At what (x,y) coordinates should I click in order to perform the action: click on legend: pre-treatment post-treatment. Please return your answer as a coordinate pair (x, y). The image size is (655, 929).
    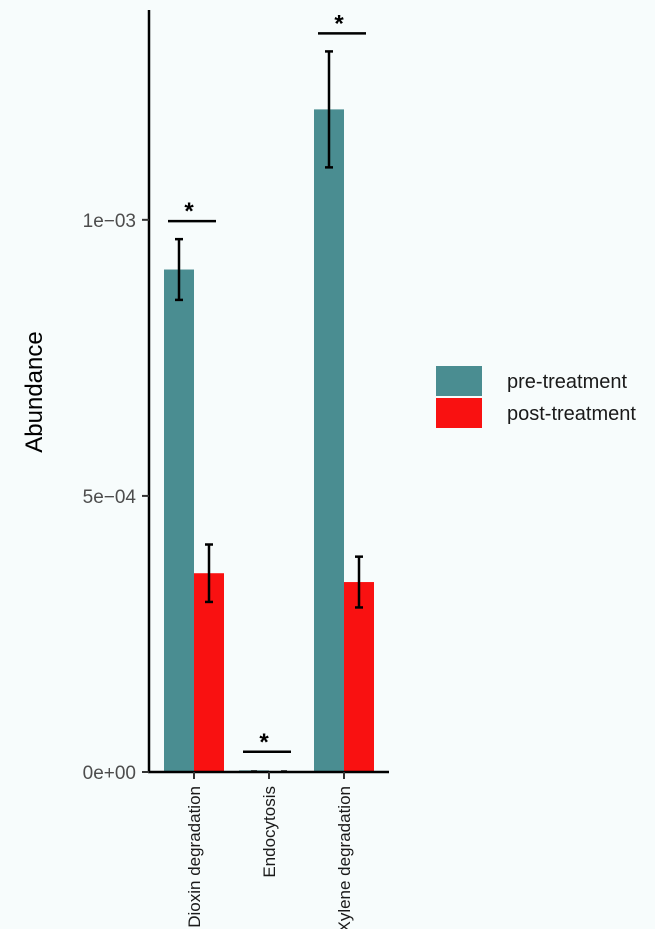
    Looking at the image, I should click on (536, 397).